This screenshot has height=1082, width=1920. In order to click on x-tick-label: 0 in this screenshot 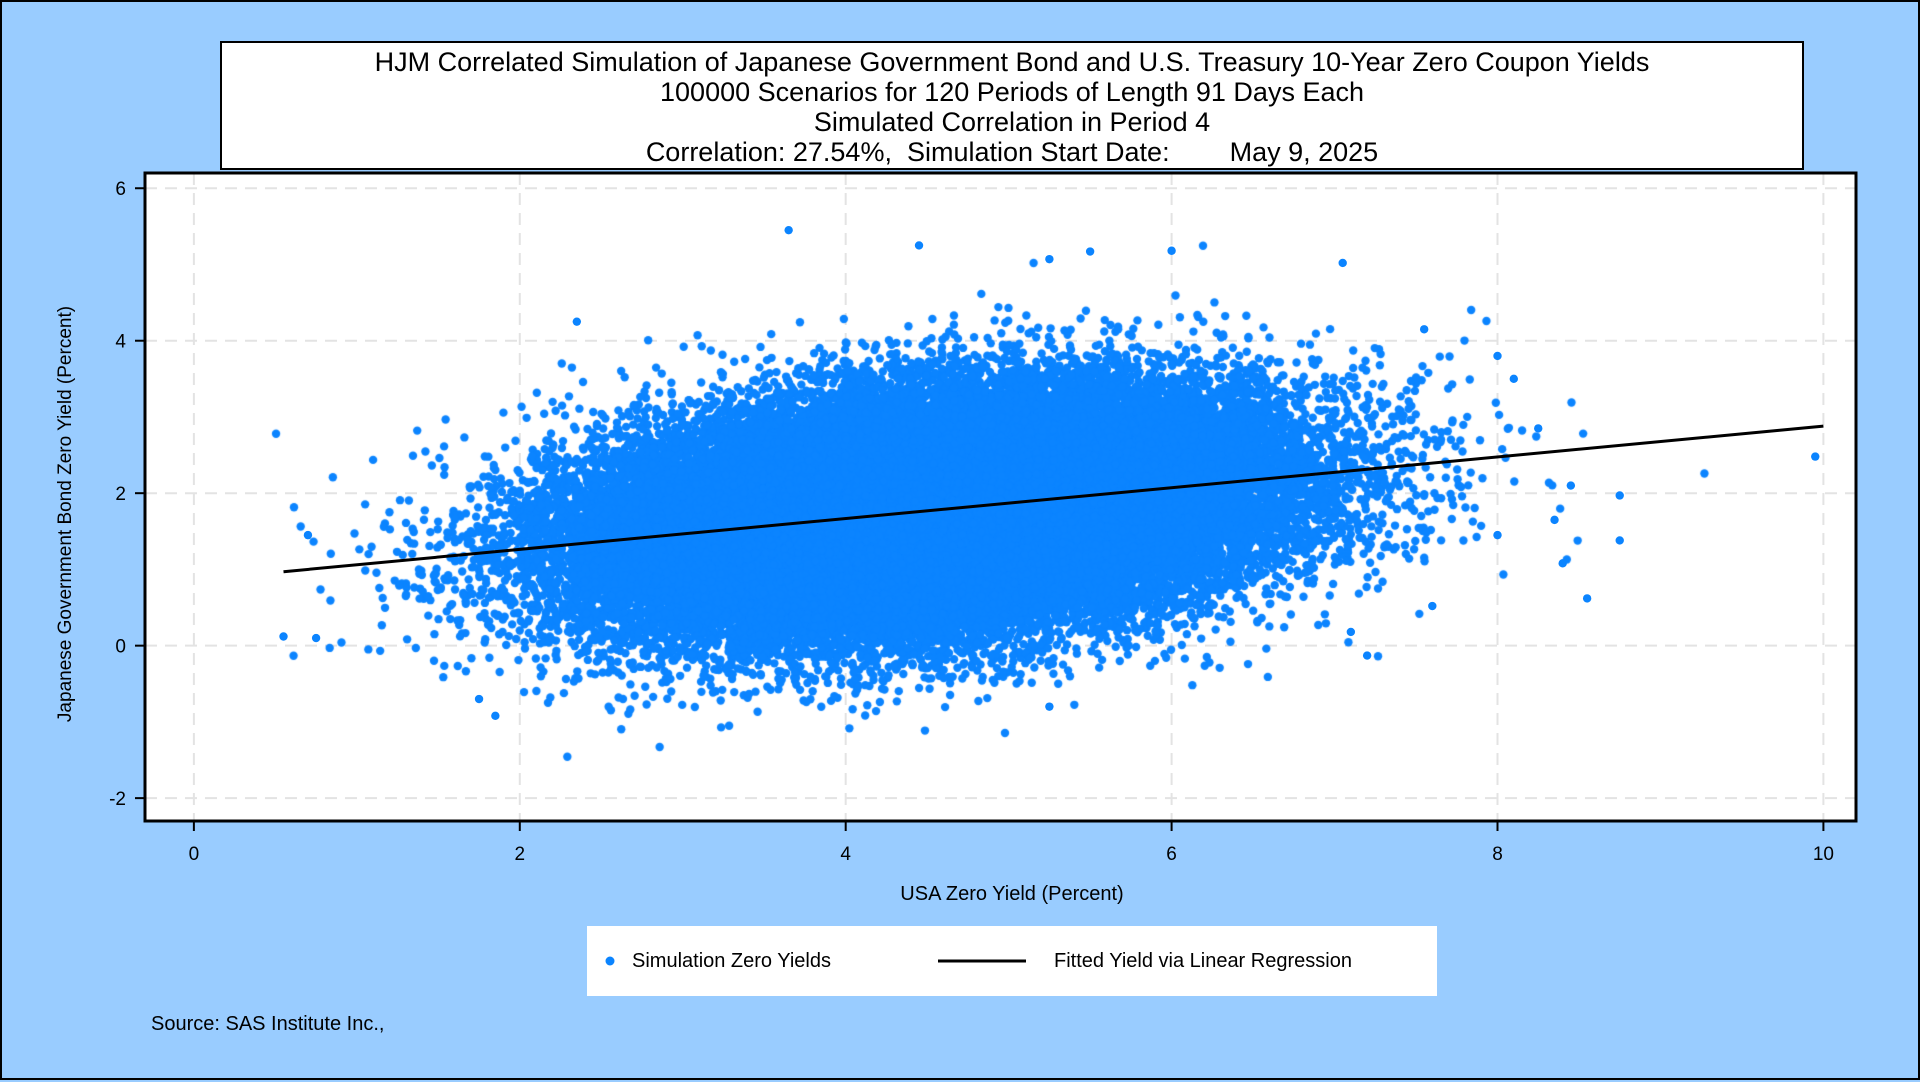, I will do `click(194, 854)`.